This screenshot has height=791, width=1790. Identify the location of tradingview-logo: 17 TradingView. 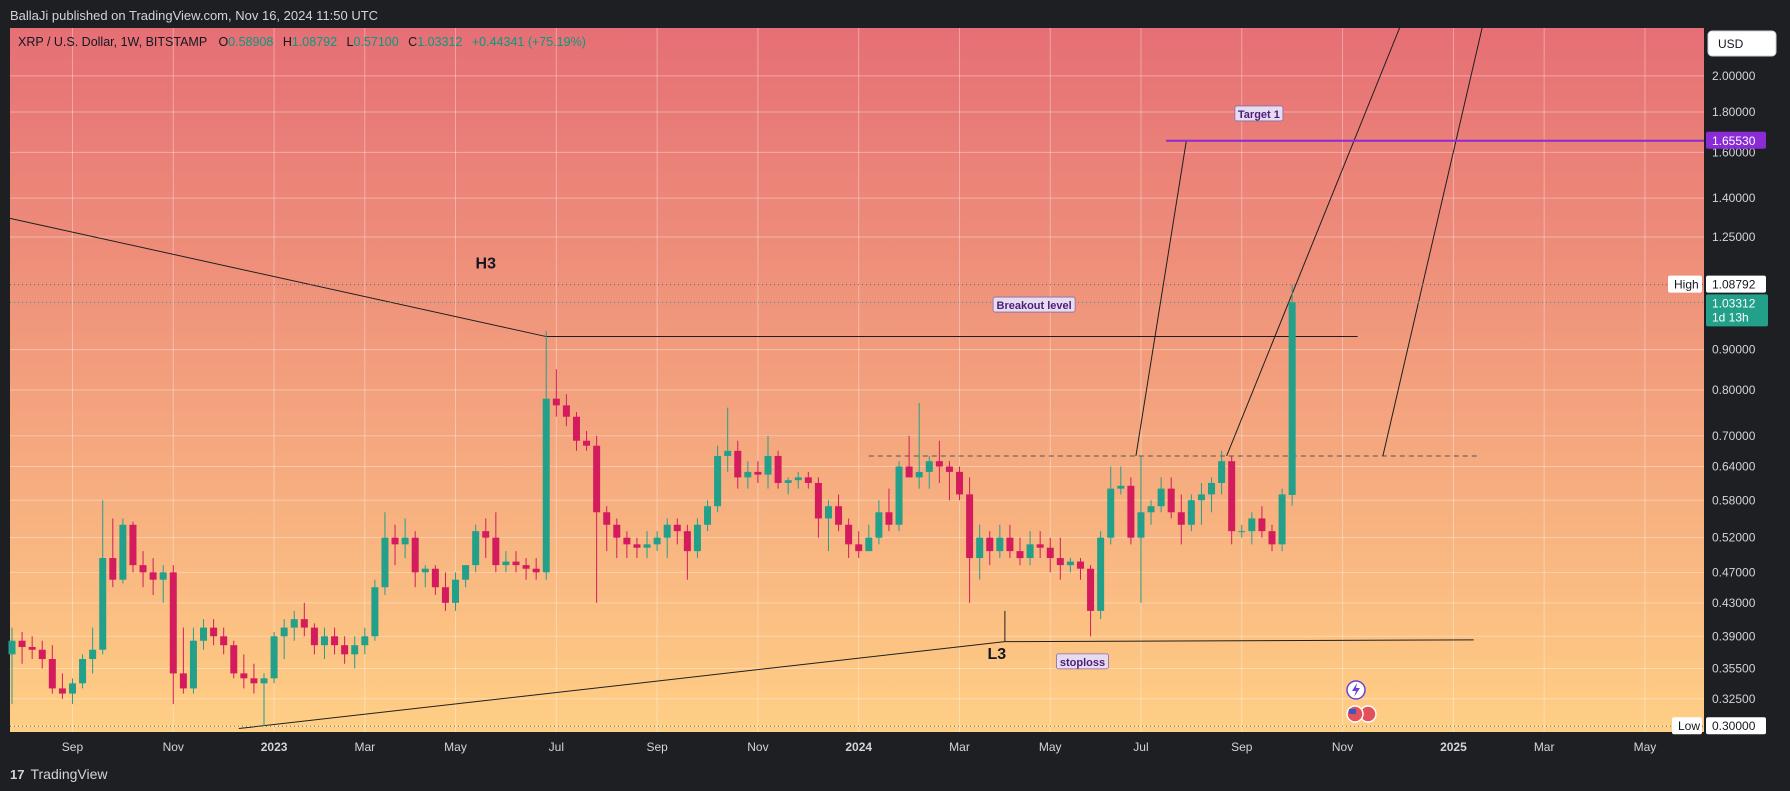
(59, 774).